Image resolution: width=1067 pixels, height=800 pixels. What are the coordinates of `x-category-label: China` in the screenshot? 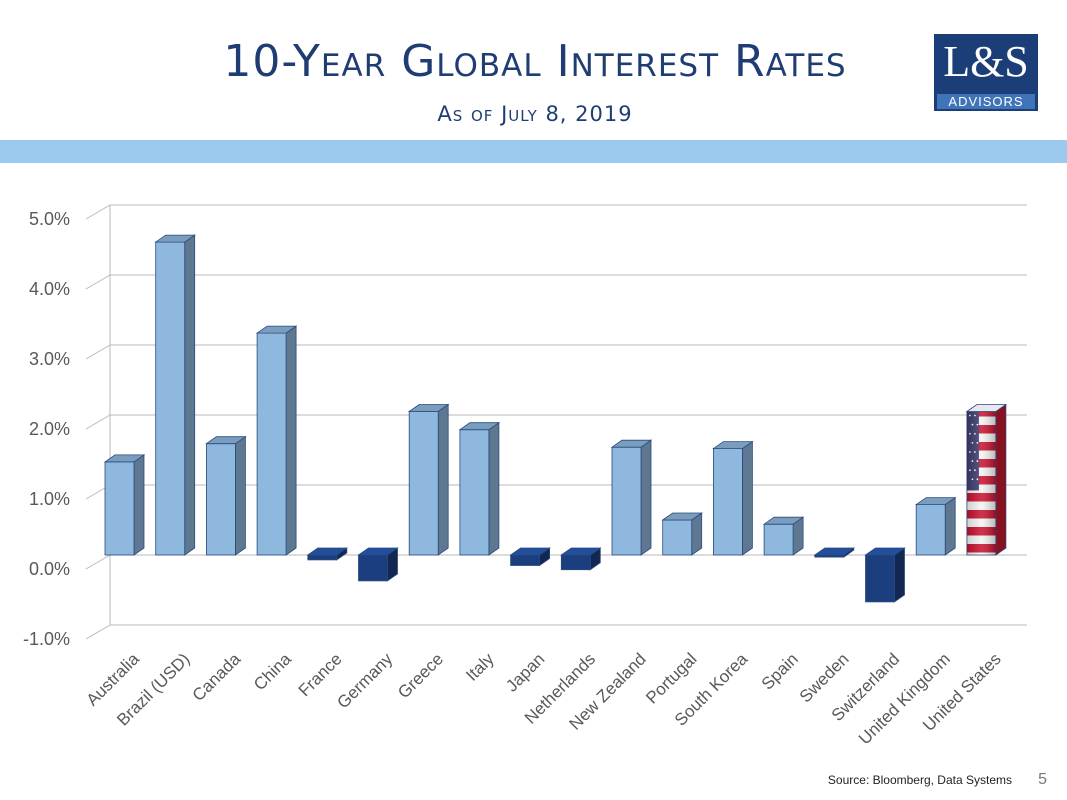 It's located at (272, 671).